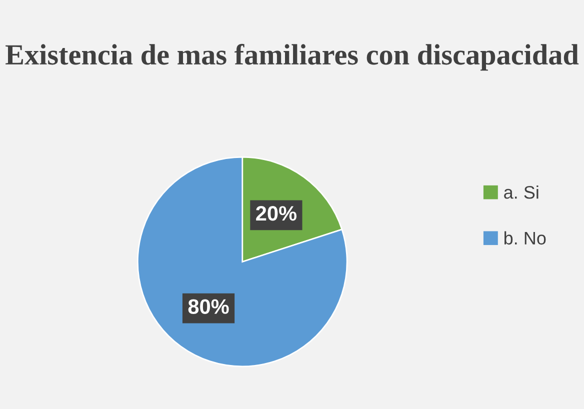 Image resolution: width=584 pixels, height=409 pixels. I want to click on chart-title: Existencia de mas familiares con discapacidad, so click(292, 57).